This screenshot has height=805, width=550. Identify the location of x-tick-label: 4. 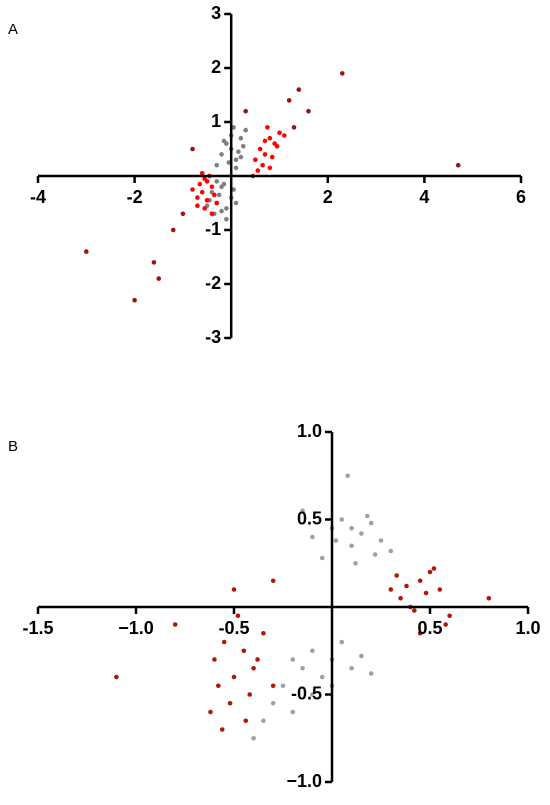
(424, 197).